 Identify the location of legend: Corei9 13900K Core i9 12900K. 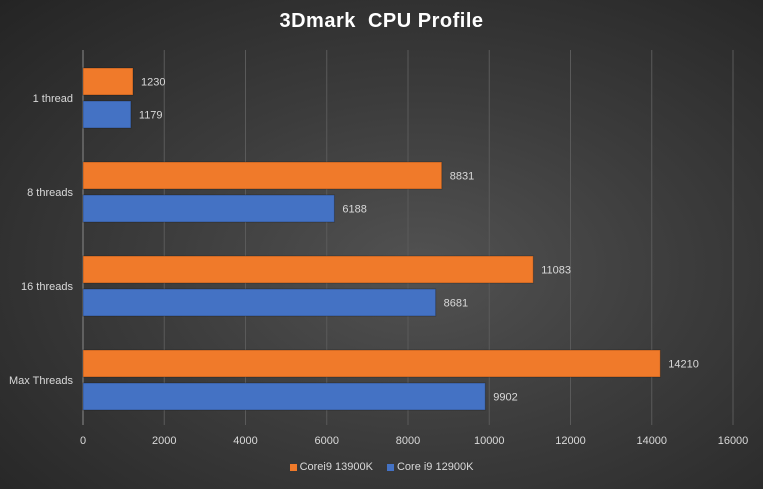
(381, 467).